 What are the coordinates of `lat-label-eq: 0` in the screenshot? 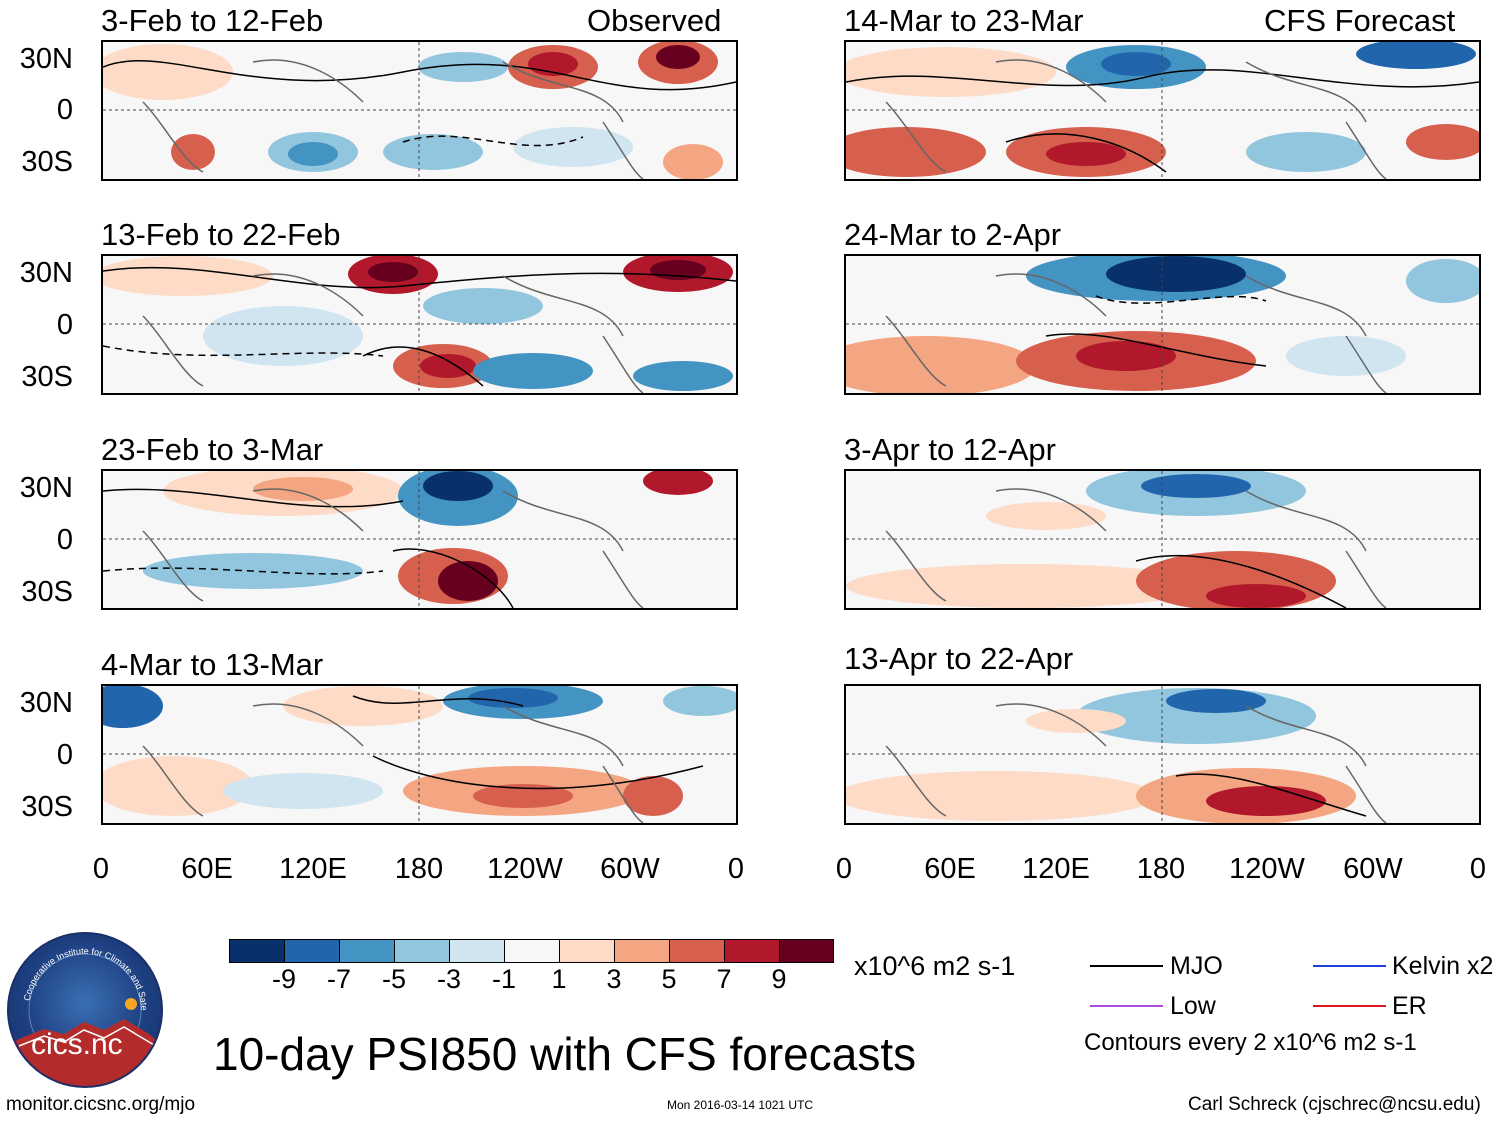 It's located at (64, 110).